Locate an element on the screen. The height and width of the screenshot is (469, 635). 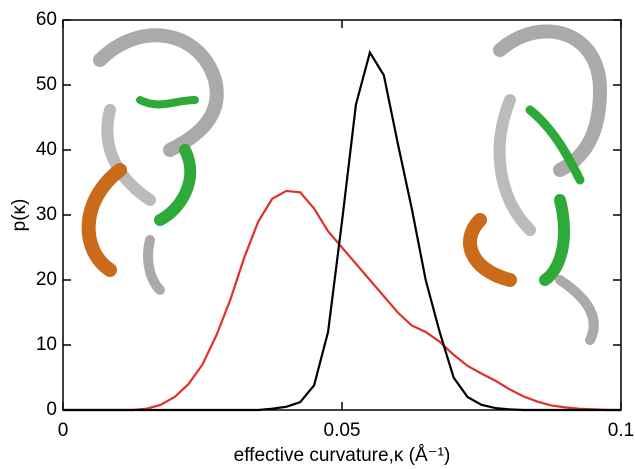
y-tick-label: 30 is located at coordinates (46, 214).